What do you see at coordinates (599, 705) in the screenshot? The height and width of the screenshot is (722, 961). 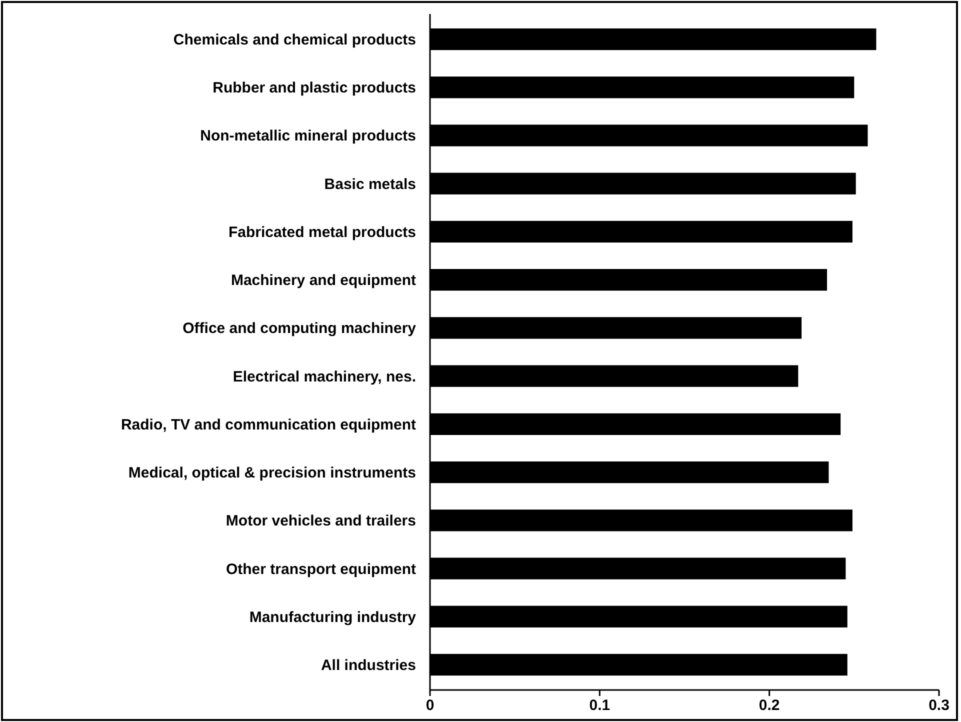 I see `x-tick-label: 0.1` at bounding box center [599, 705].